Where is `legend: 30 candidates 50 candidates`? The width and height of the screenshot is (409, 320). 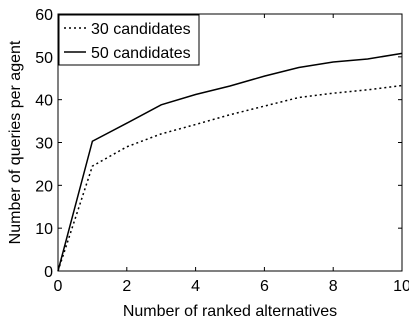
legend: 30 candidates 50 candidates is located at coordinates (129, 40).